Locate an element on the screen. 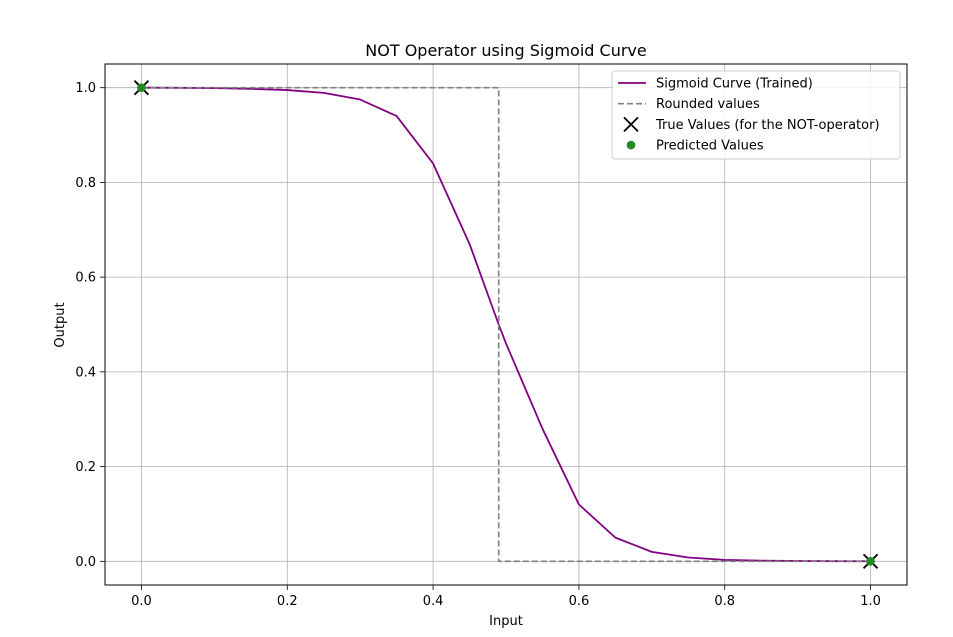 This screenshot has height=637, width=953. legend-entry: Rounded values is located at coordinates (689, 104).